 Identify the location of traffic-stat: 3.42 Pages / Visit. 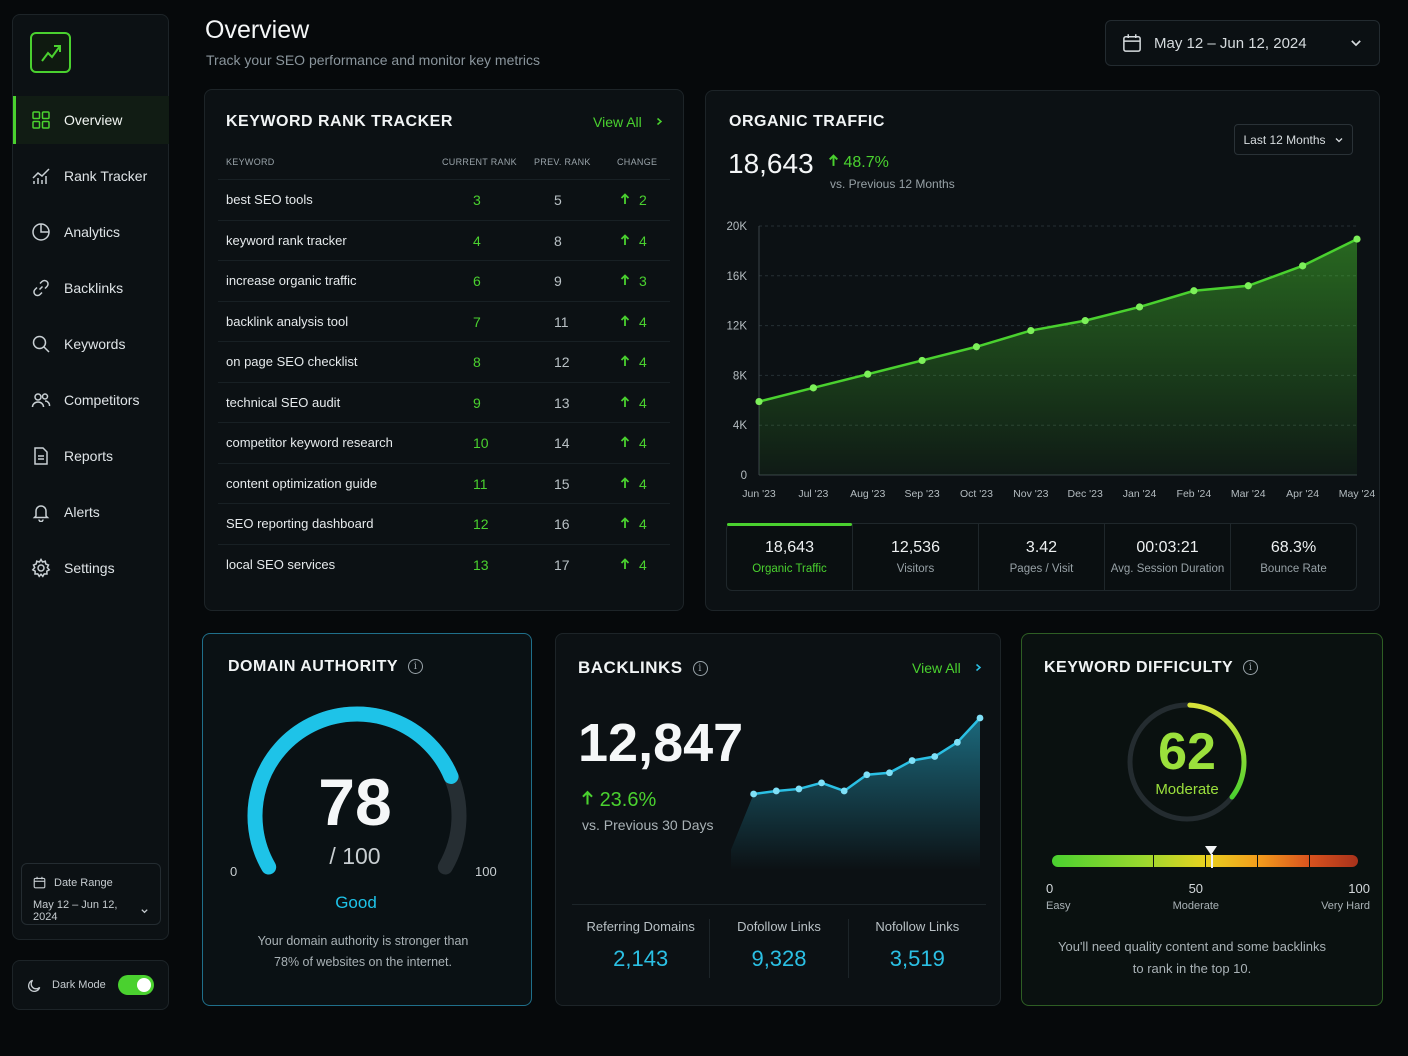
(1042, 557).